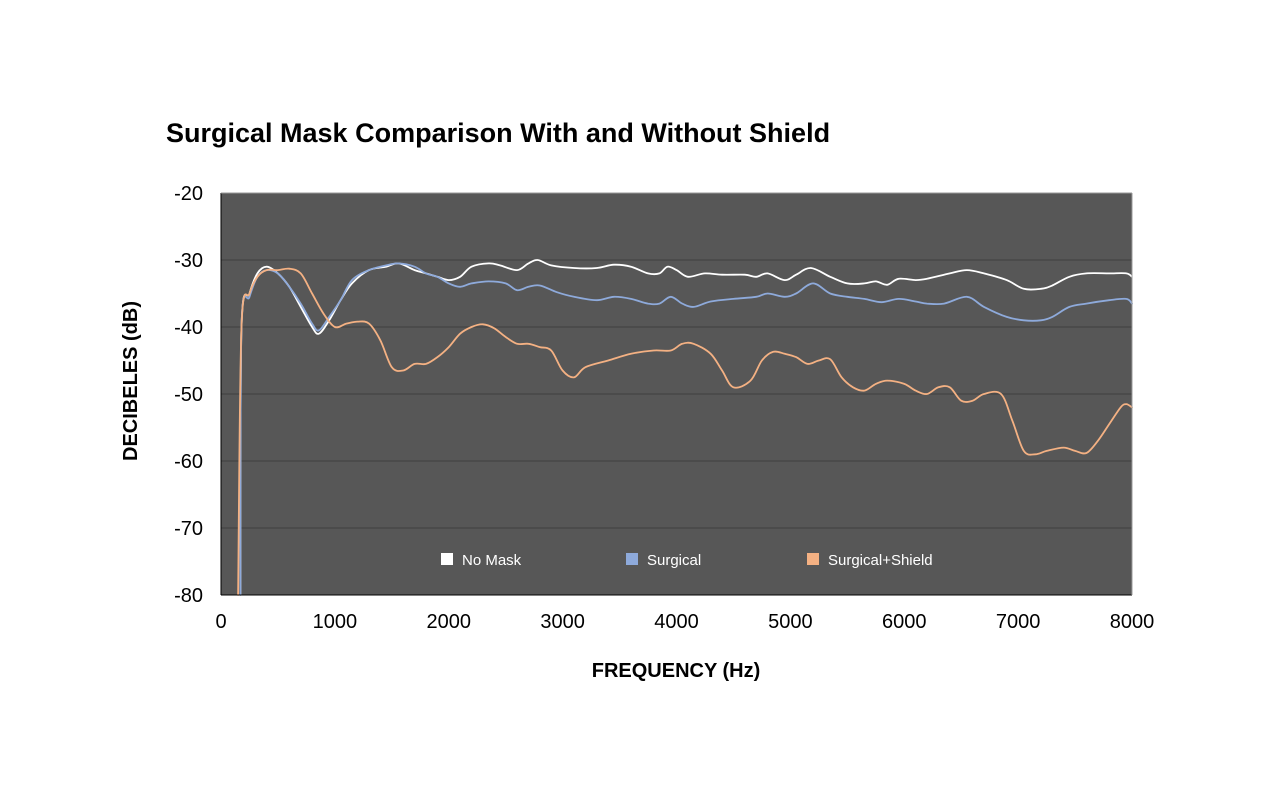 Image resolution: width=1269 pixels, height=800 pixels. I want to click on x-tick-label: 0, so click(220, 622).